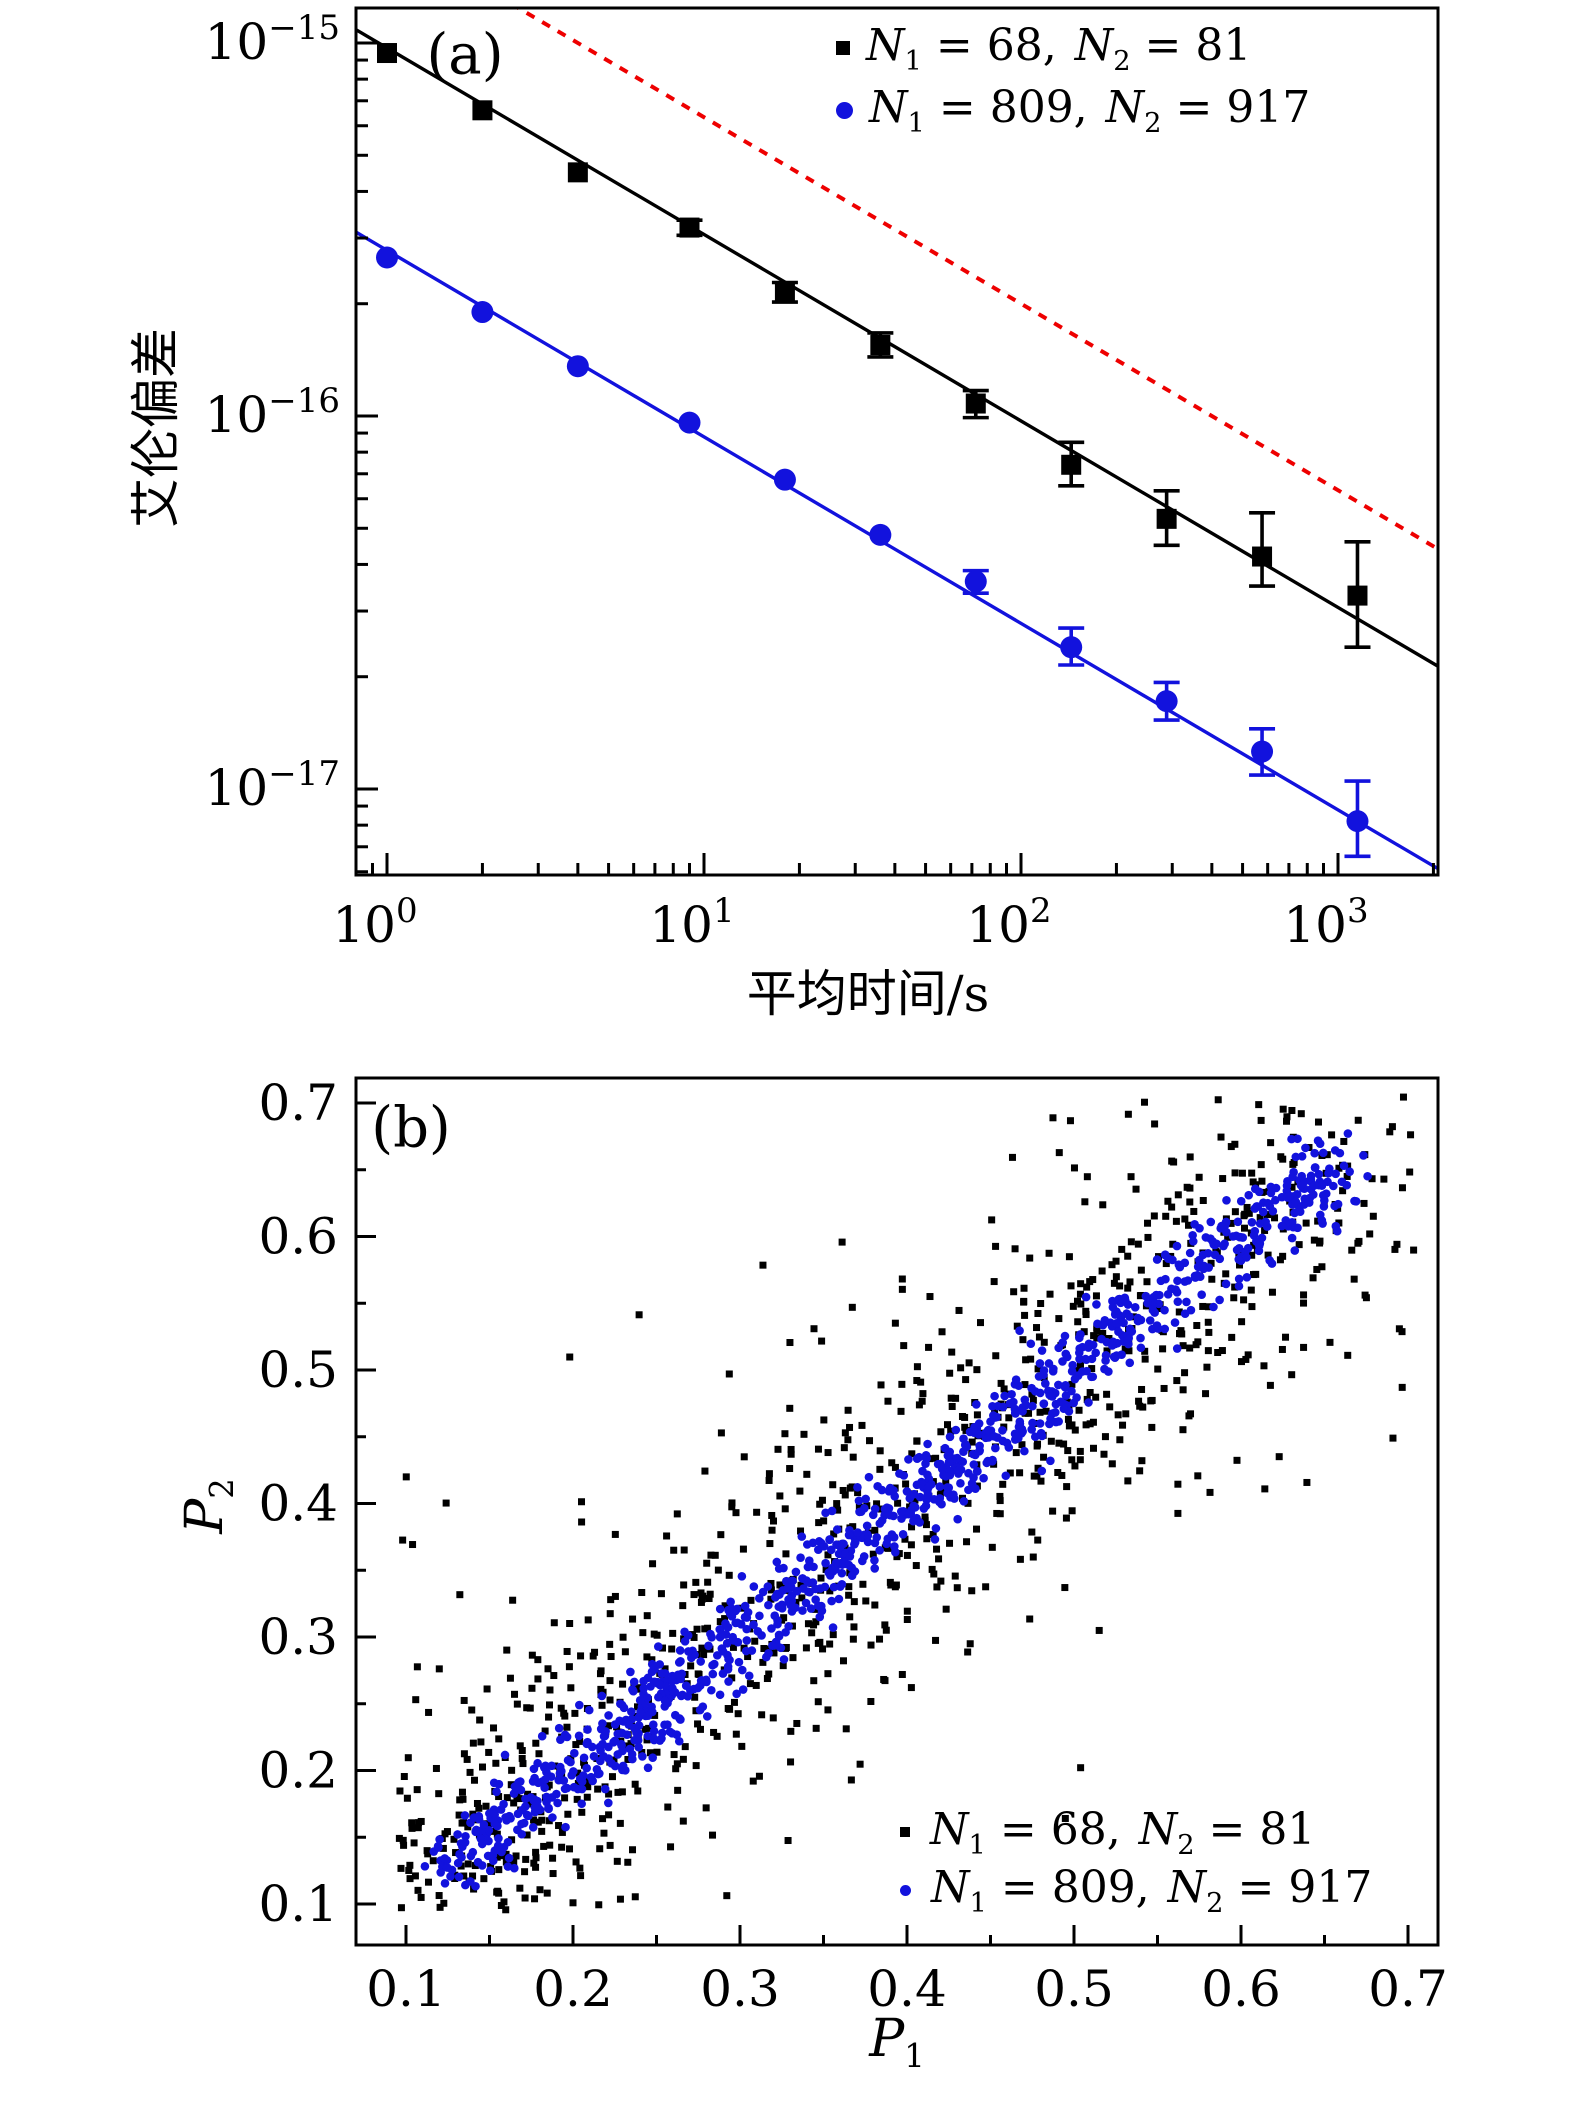  Describe the element at coordinates (156, 428) in the screenshot. I see `panel-a-y-axis-title: 艾伦偏差` at that location.